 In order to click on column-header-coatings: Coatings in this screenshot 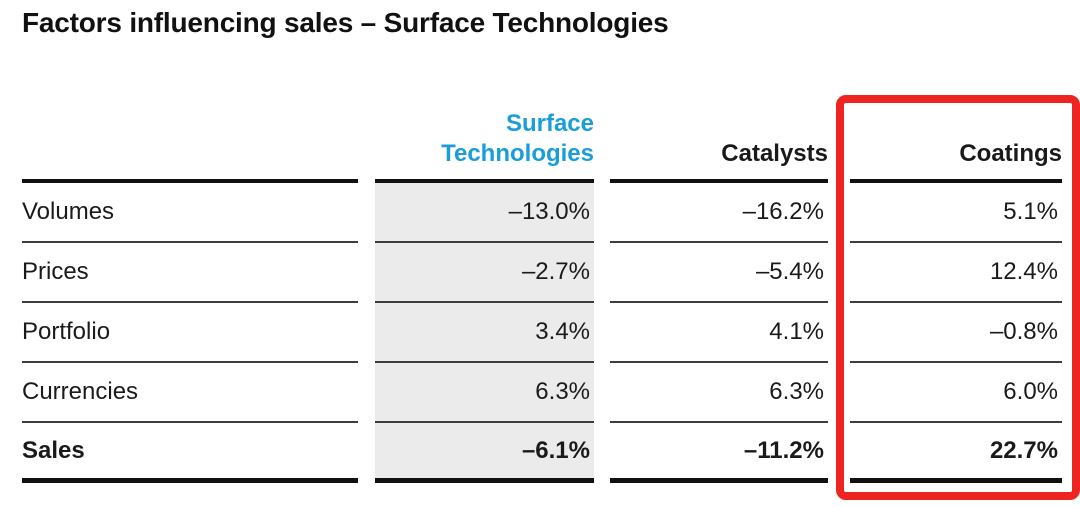, I will do `click(956, 139)`.